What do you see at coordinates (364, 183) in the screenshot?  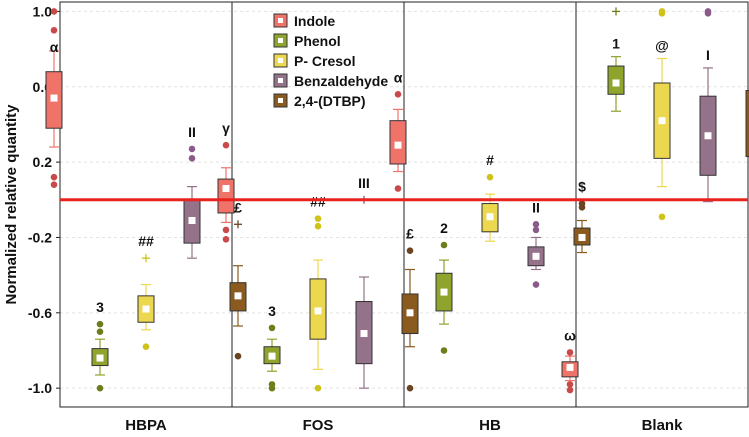 I see `significance-label: III` at bounding box center [364, 183].